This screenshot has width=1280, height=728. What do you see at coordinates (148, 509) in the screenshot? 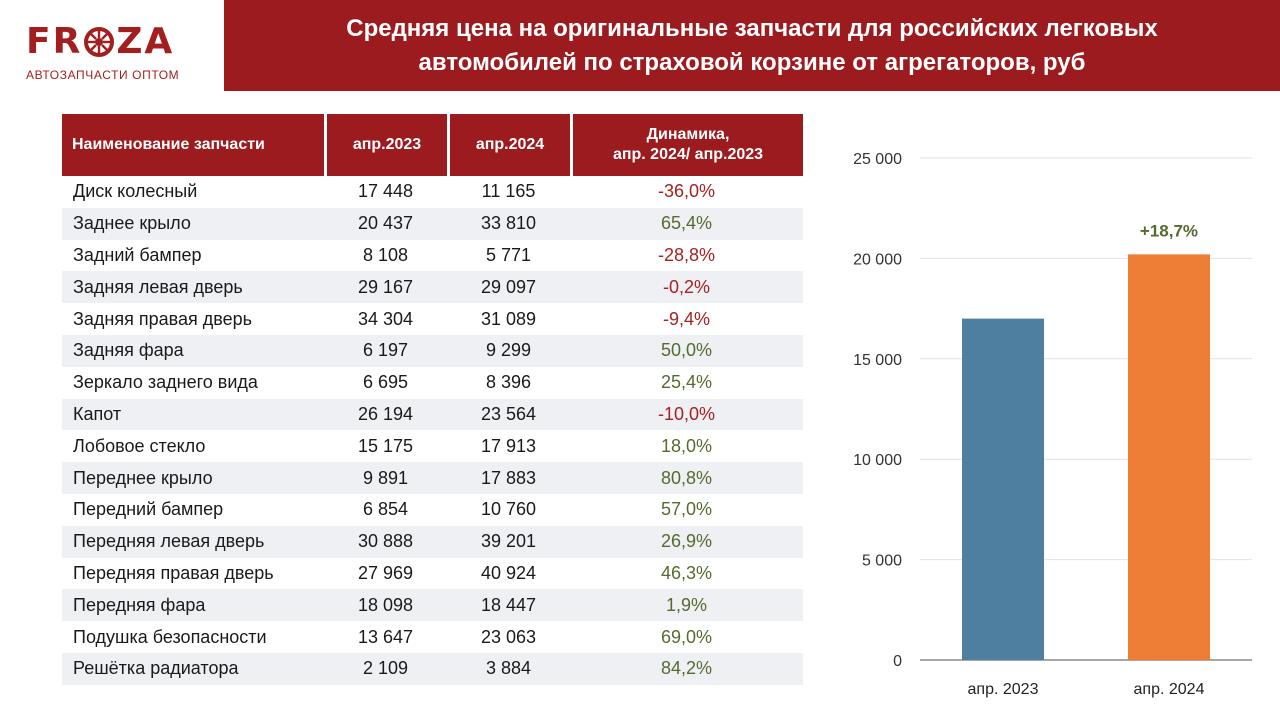
I see `cell-part-name: Передний бампер` at bounding box center [148, 509].